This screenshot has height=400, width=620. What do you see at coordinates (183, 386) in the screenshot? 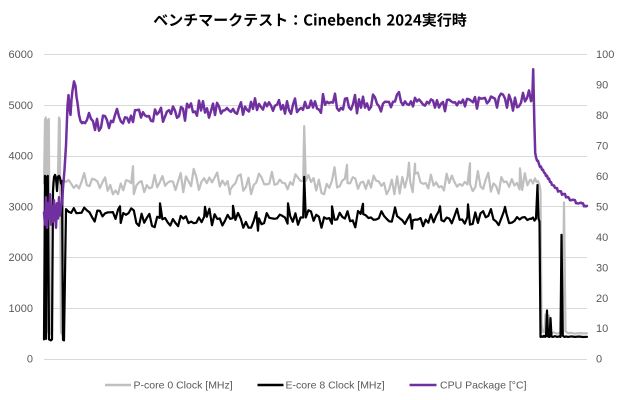
I see `svg-text: P-core 0 Clock [MHz]` at bounding box center [183, 386].